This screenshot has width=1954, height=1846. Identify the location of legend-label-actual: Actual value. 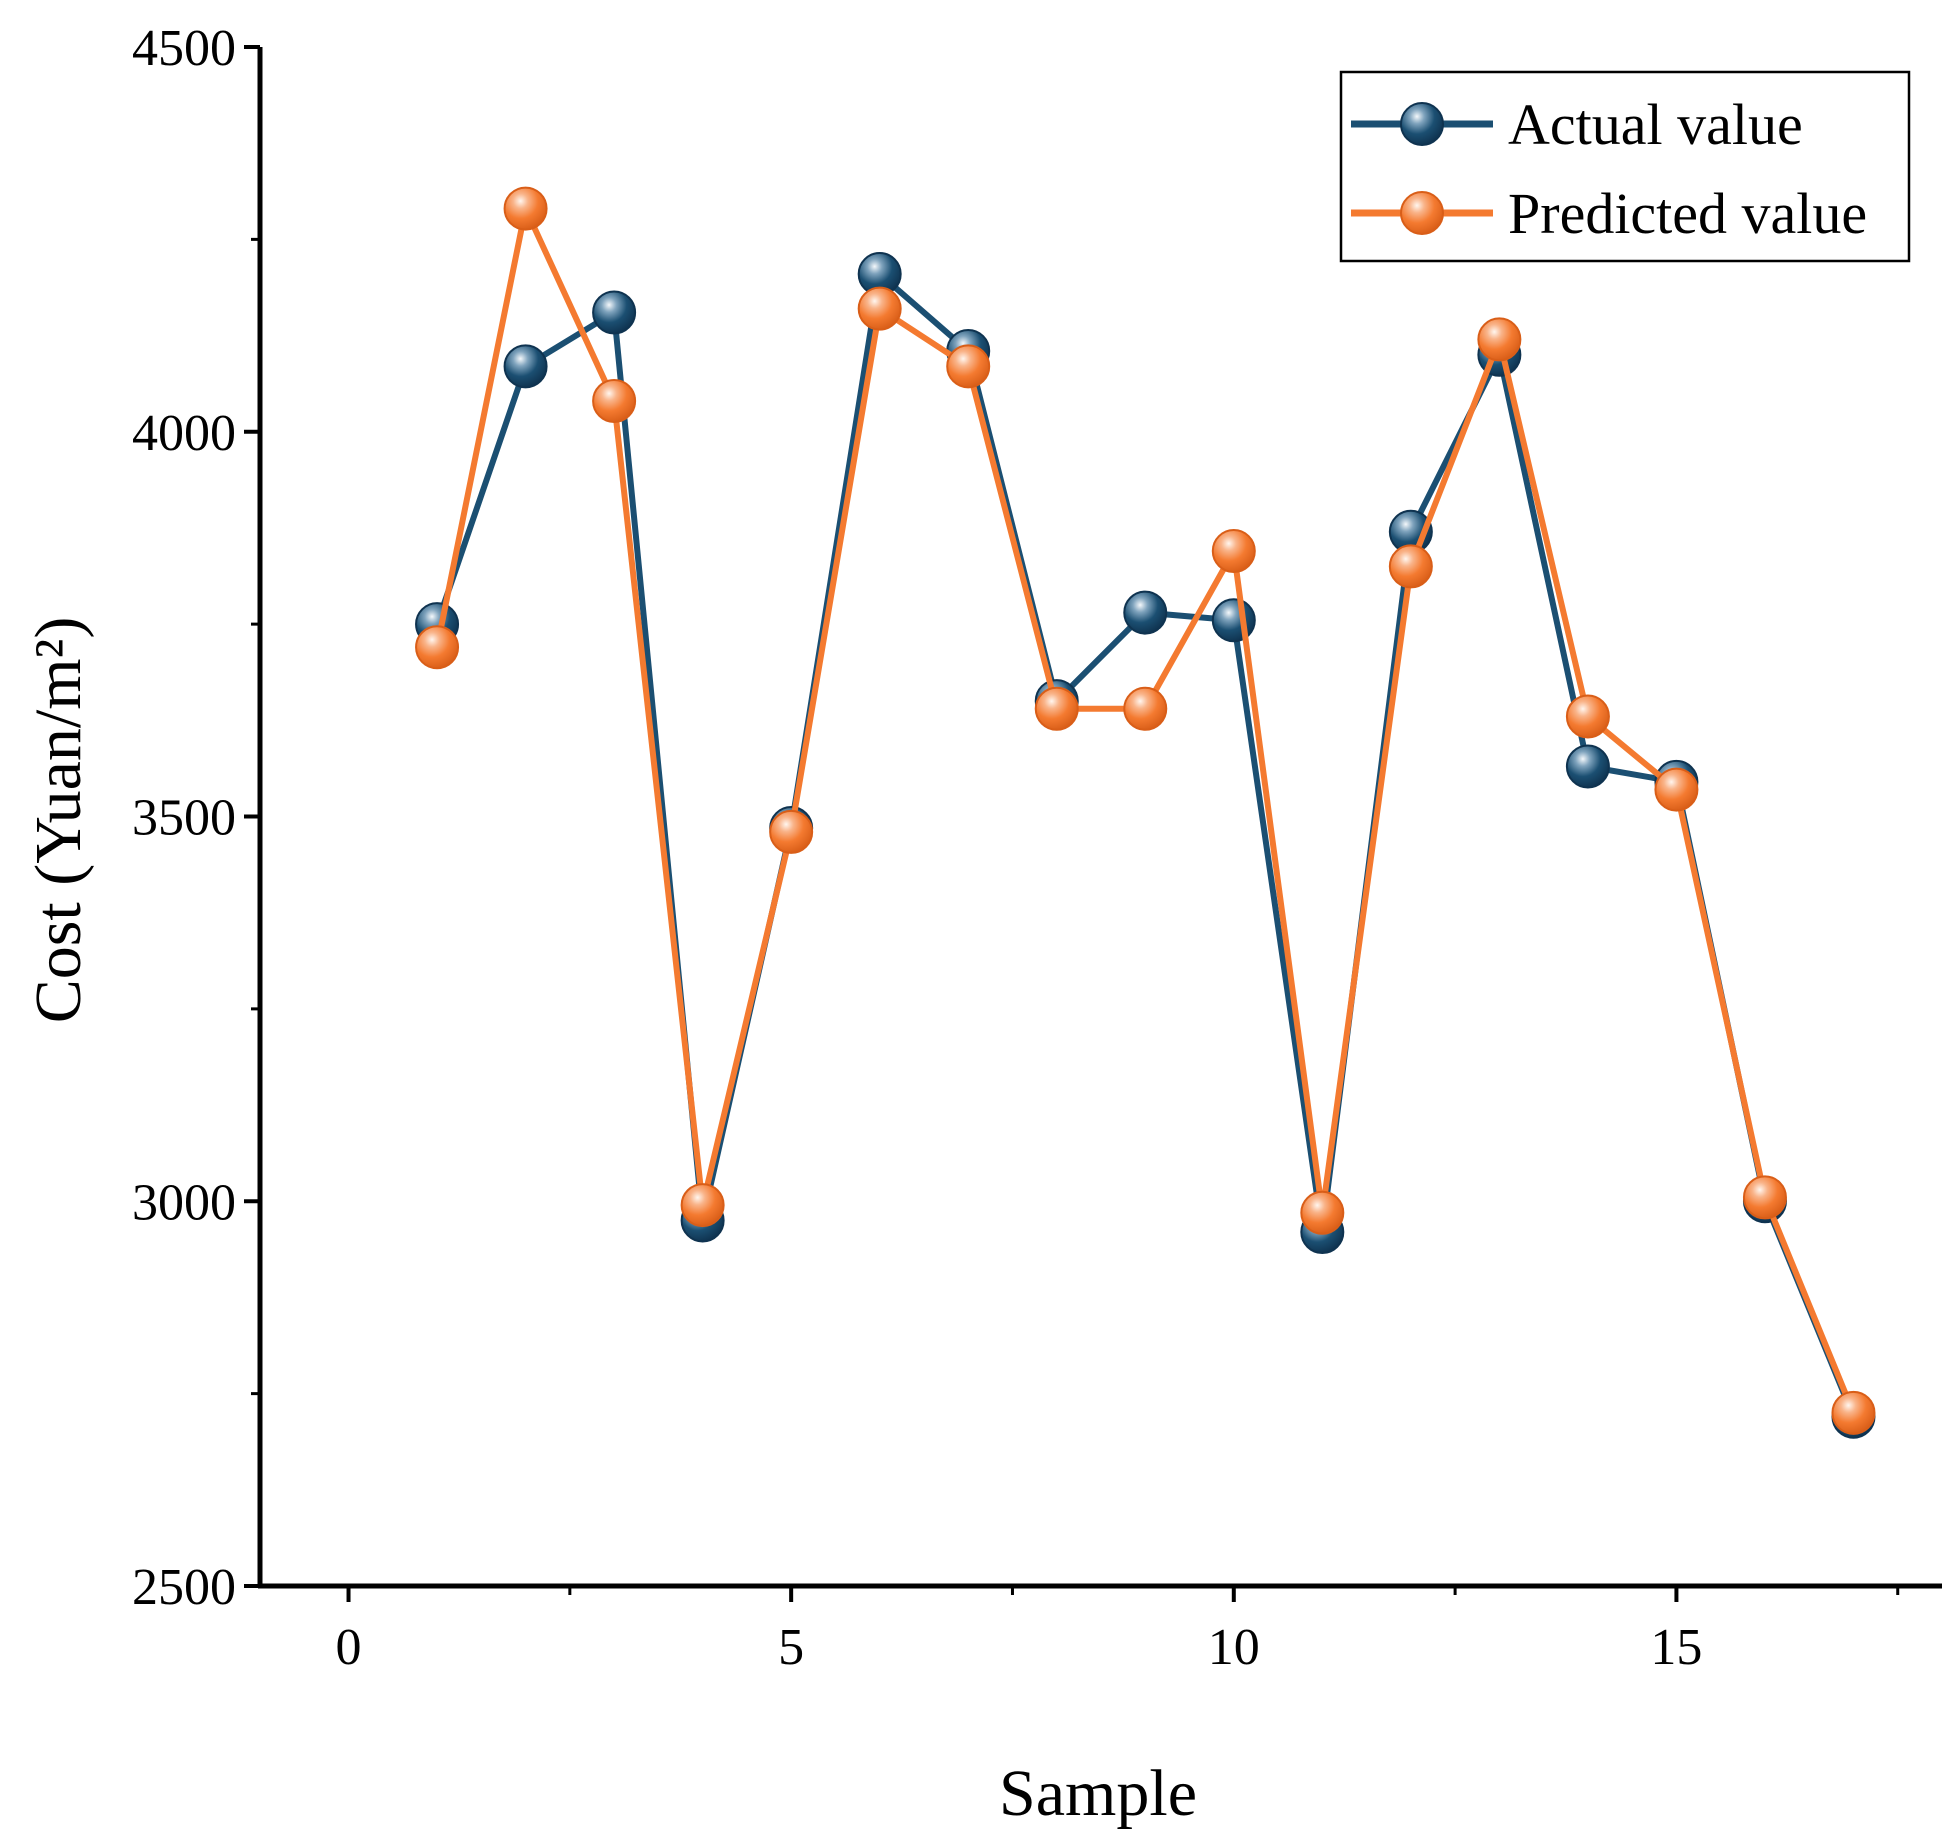
(1655, 124).